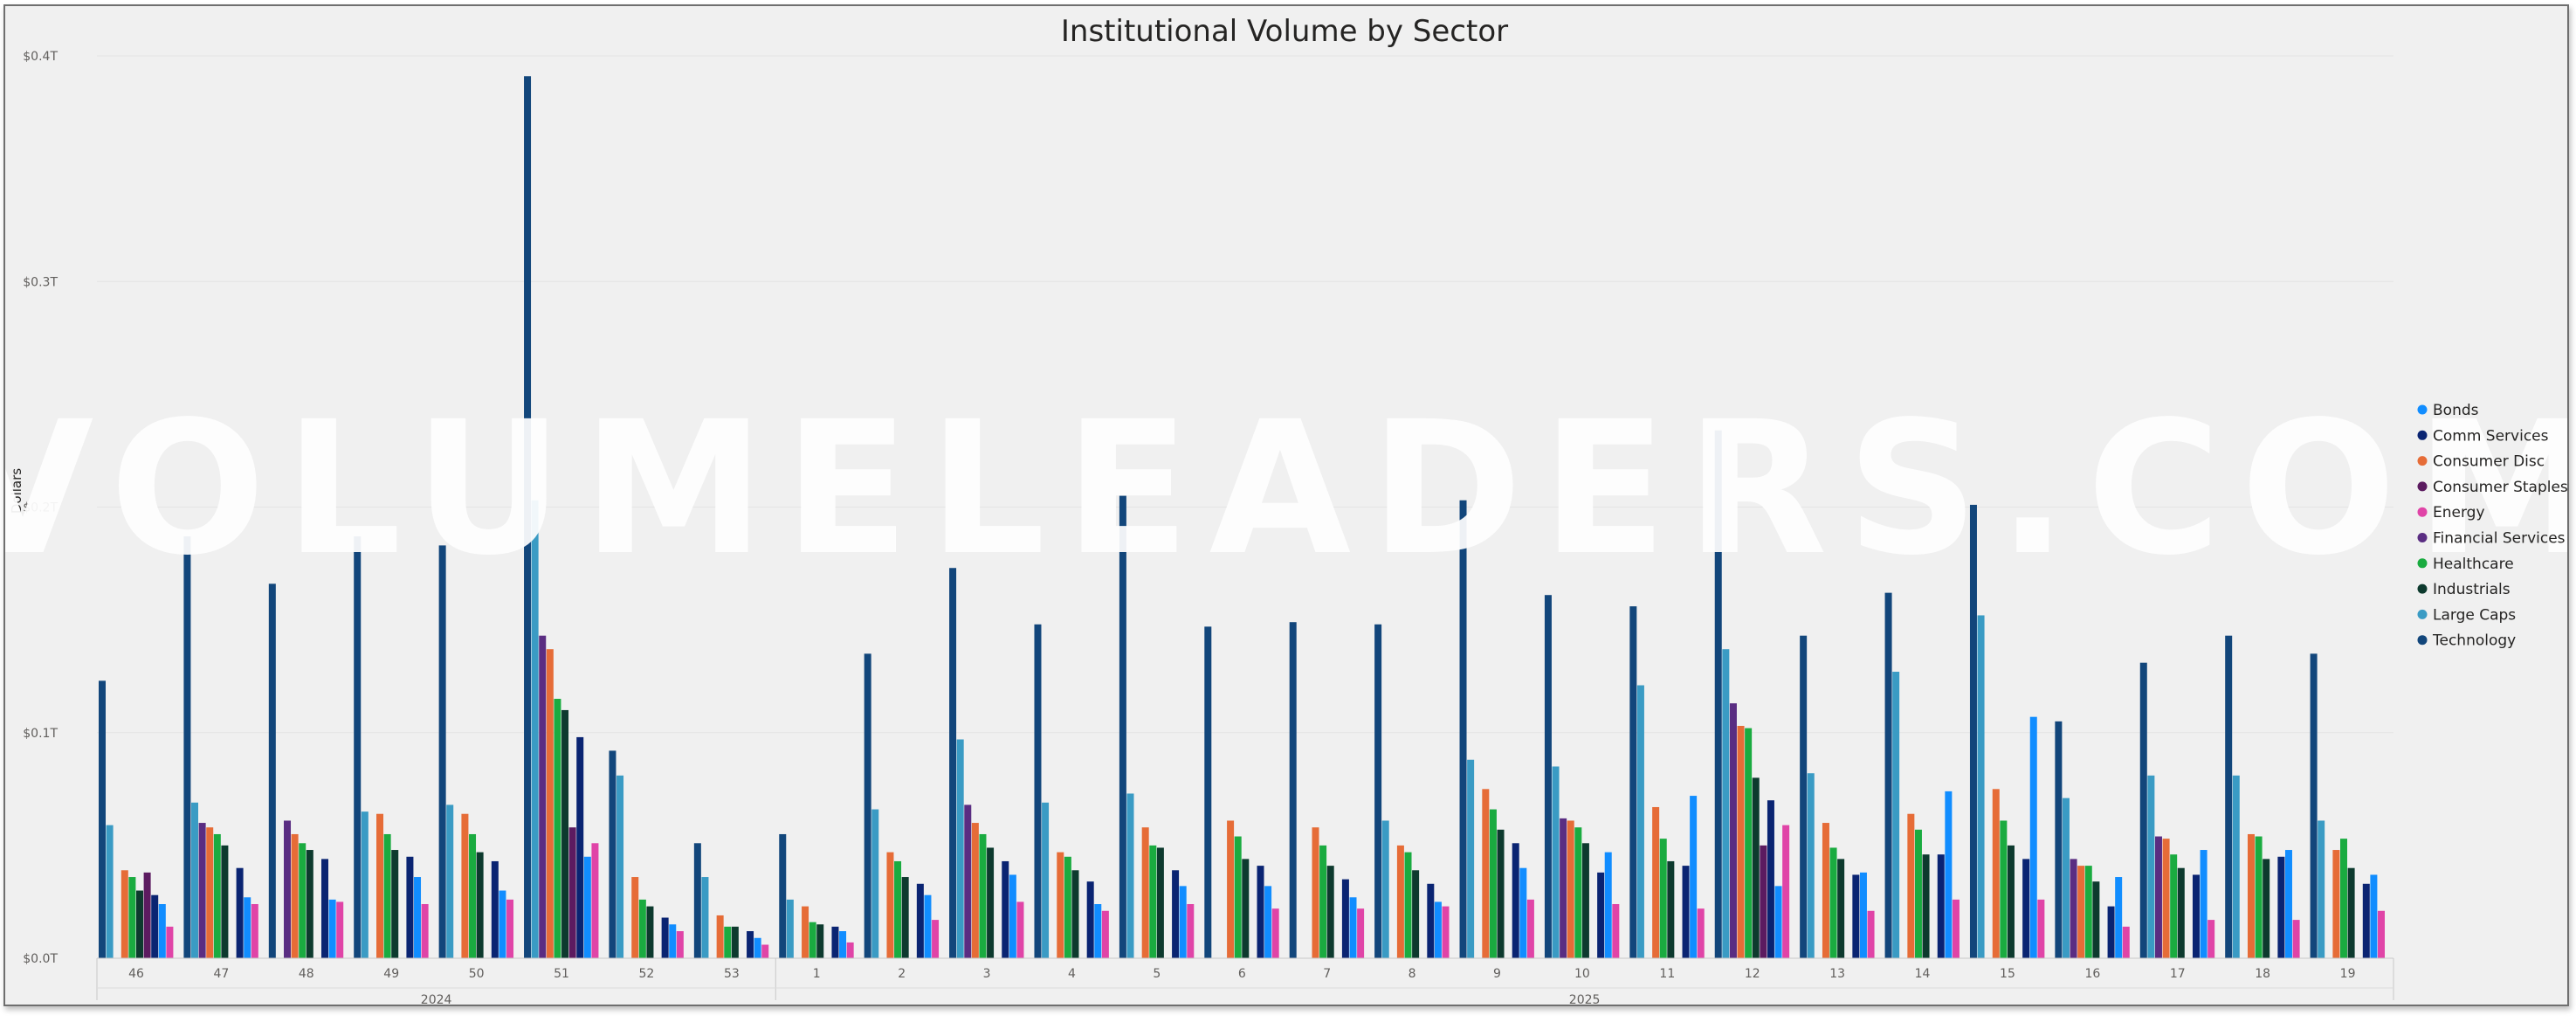 Image resolution: width=2576 pixels, height=1022 pixels. Describe the element at coordinates (850, 950) in the screenshot. I see `bar-energy-1: Energy 1: 0.007` at that location.